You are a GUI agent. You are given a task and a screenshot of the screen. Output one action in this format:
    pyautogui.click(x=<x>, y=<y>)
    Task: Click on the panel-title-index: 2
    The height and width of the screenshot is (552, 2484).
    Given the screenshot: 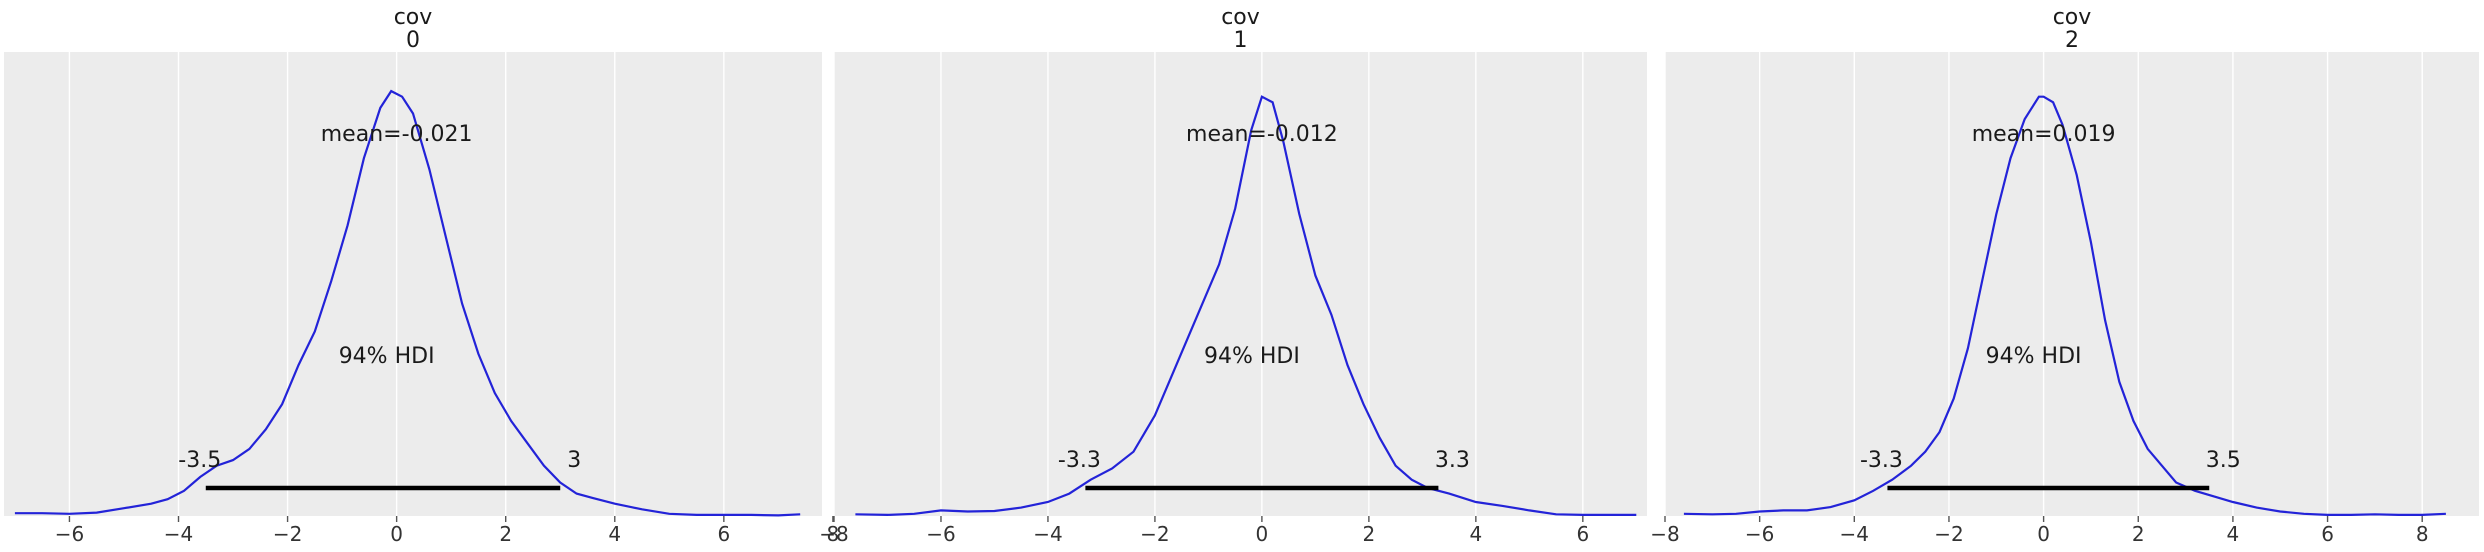 What is the action you would take?
    pyautogui.click(x=2072, y=40)
    